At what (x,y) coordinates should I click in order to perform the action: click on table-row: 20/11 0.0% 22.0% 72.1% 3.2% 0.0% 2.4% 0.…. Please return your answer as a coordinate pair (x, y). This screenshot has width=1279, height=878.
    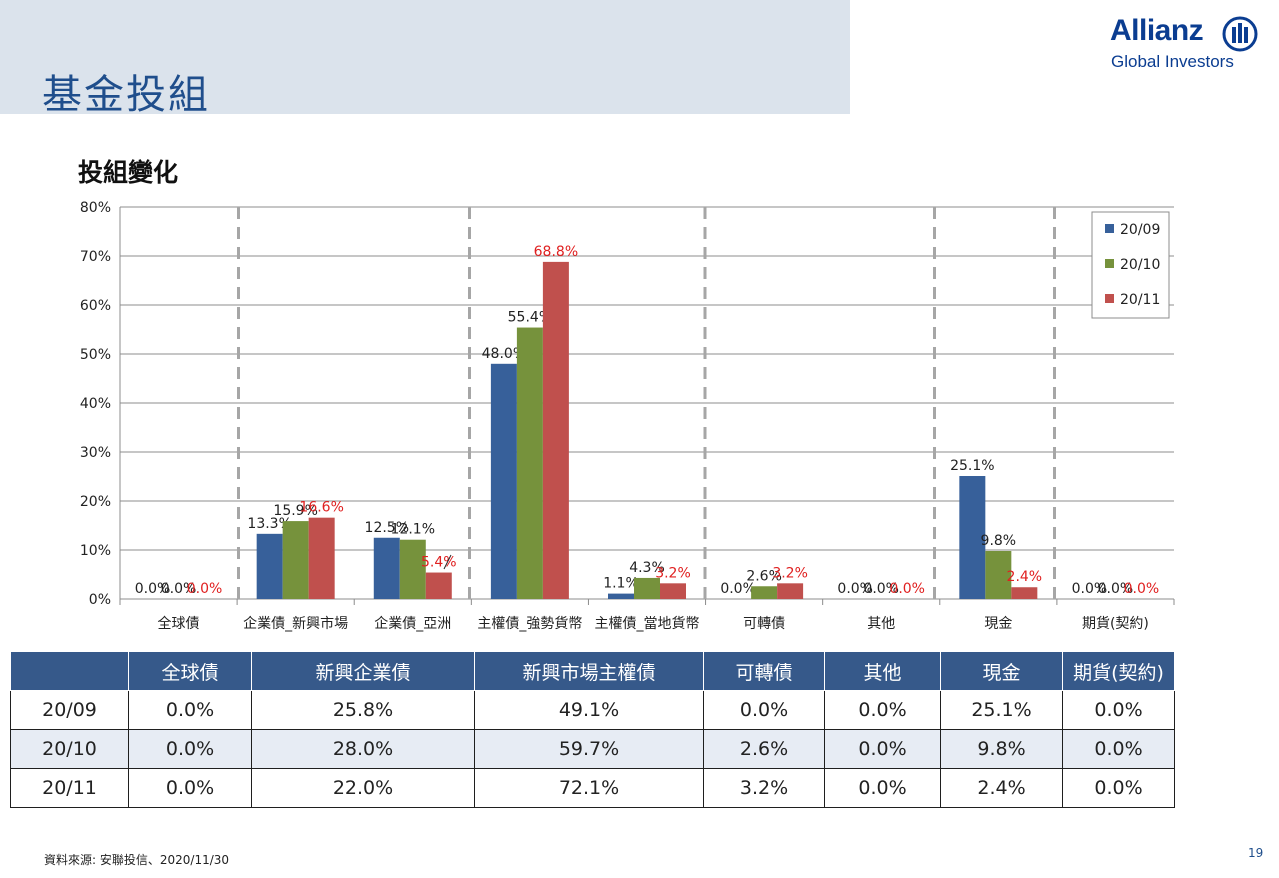
    Looking at the image, I should click on (592, 788).